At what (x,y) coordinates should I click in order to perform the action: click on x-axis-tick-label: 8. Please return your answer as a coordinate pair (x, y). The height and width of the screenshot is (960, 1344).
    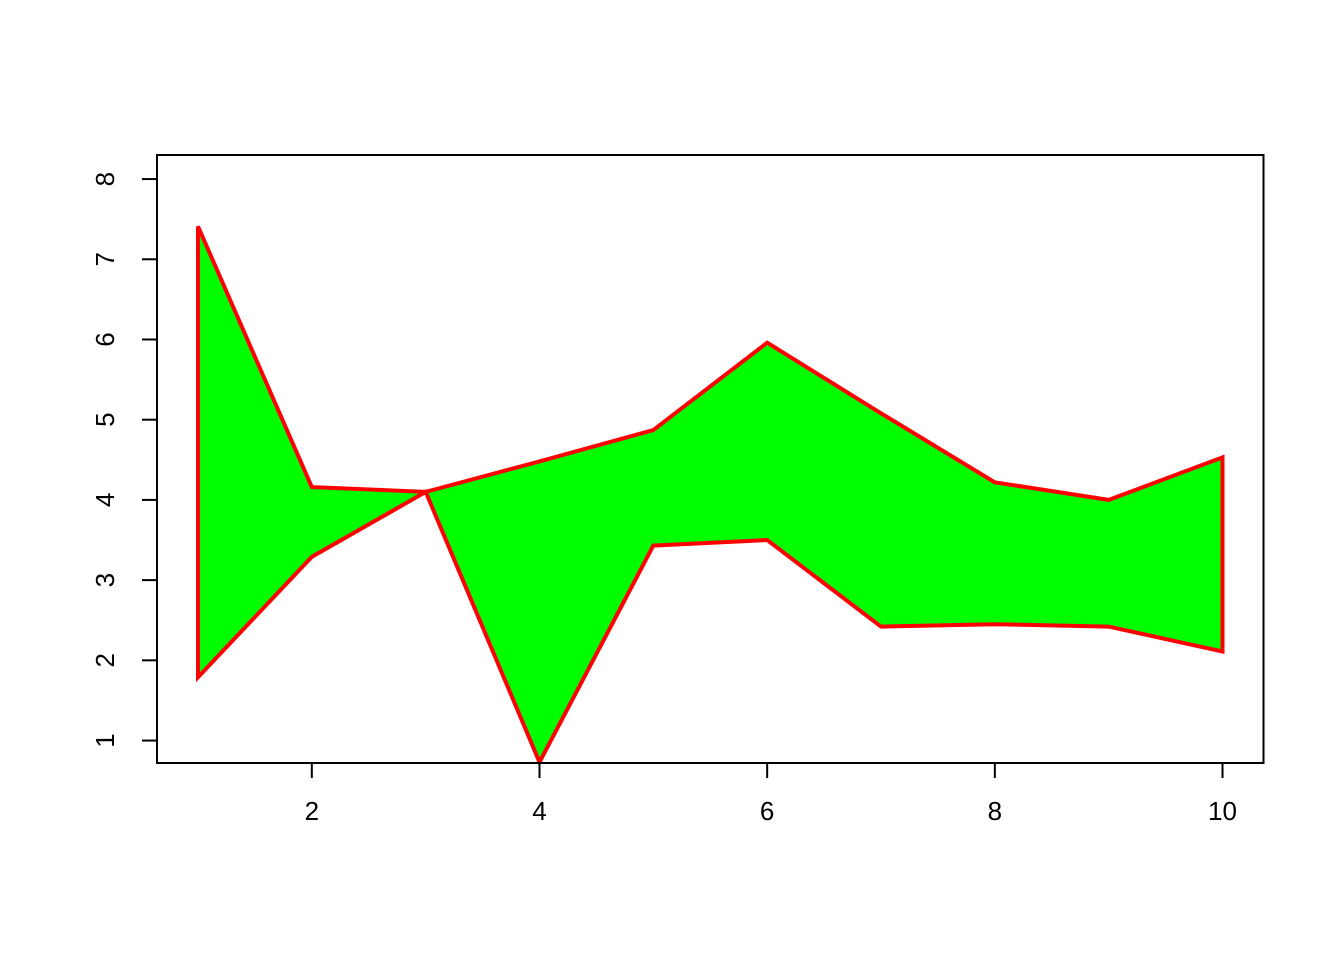
    Looking at the image, I should click on (995, 811).